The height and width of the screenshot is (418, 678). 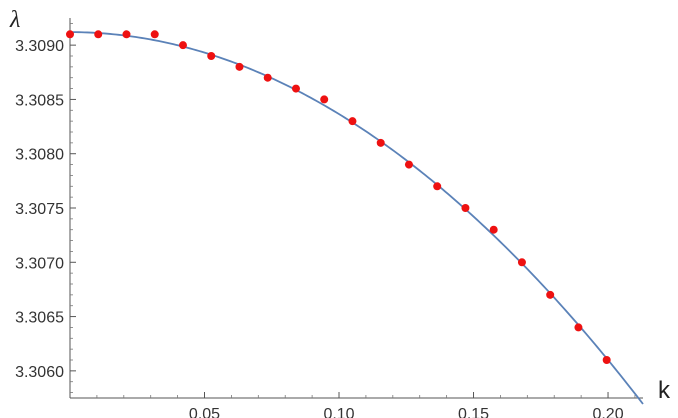 I want to click on x-tick-label: 0.20, so click(x=607, y=412).